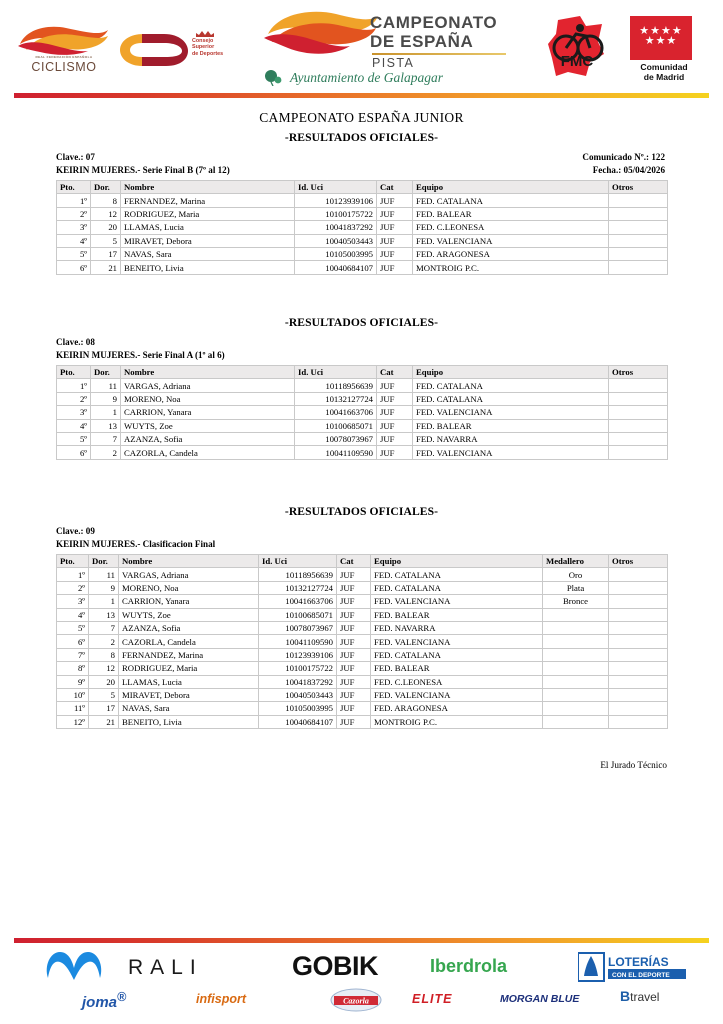 Image resolution: width=723 pixels, height=1024 pixels. Describe the element at coordinates (361, 356) in the screenshot. I see `section-meta-event: KEIRIN MUJERES.- Serie Final A (1º al 6)` at that location.